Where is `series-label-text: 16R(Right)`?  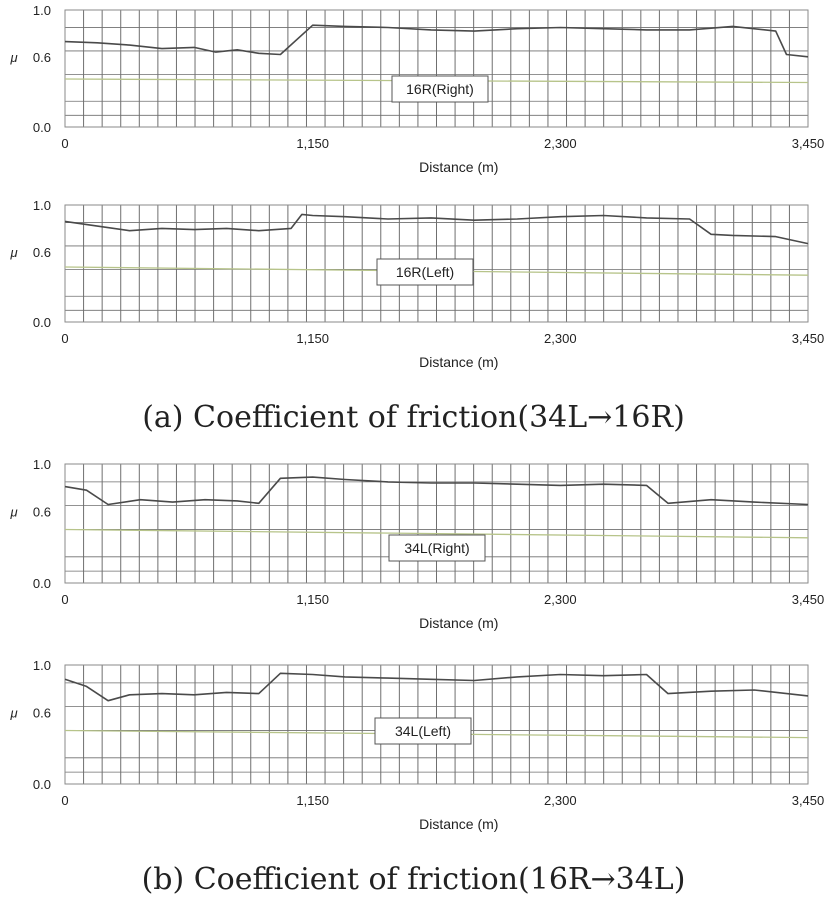 series-label-text: 16R(Right) is located at coordinates (440, 89).